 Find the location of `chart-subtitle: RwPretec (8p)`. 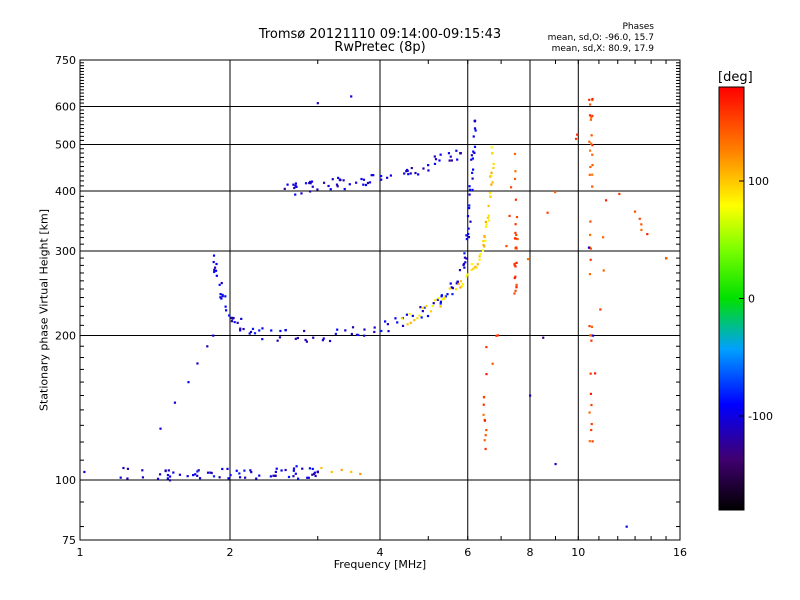

chart-subtitle: RwPretec (8p) is located at coordinates (380, 47).